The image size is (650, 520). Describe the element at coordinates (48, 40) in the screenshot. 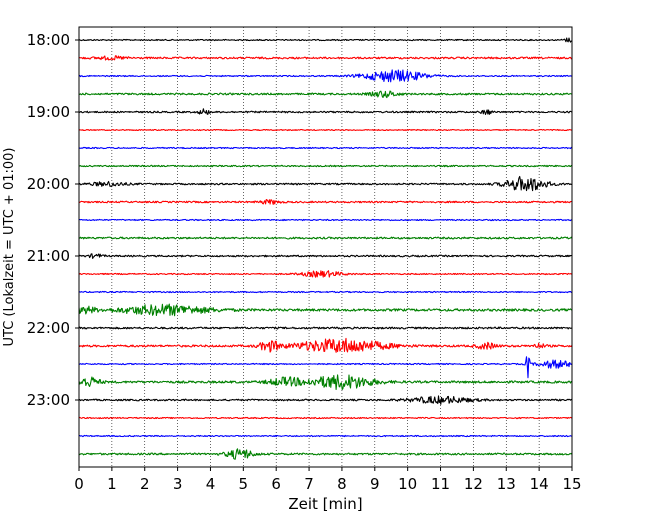

I see `y-tick-label: 18:00` at that location.